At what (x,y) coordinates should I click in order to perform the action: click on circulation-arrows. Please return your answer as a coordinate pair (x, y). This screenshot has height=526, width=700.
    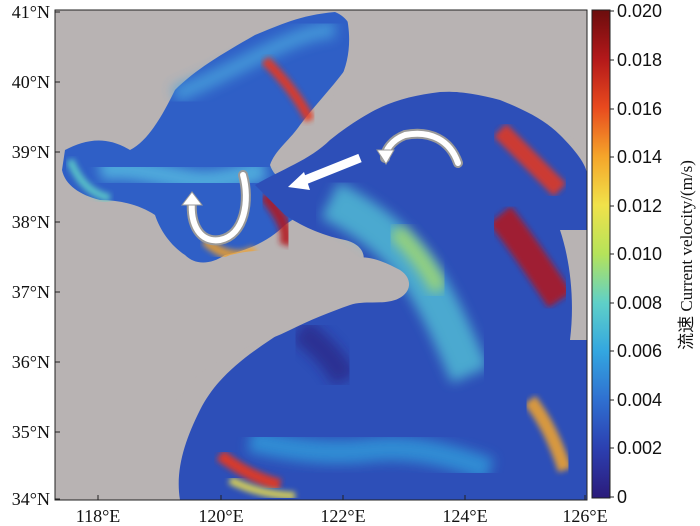
    Looking at the image, I should click on (321, 187).